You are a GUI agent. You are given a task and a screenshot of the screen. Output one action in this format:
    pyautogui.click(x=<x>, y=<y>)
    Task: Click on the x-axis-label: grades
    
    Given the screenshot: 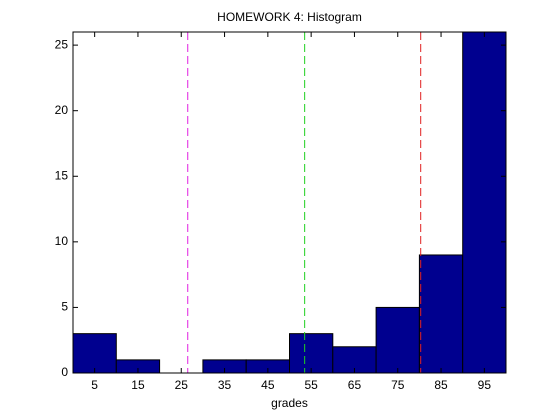 What is the action you would take?
    pyautogui.click(x=289, y=403)
    